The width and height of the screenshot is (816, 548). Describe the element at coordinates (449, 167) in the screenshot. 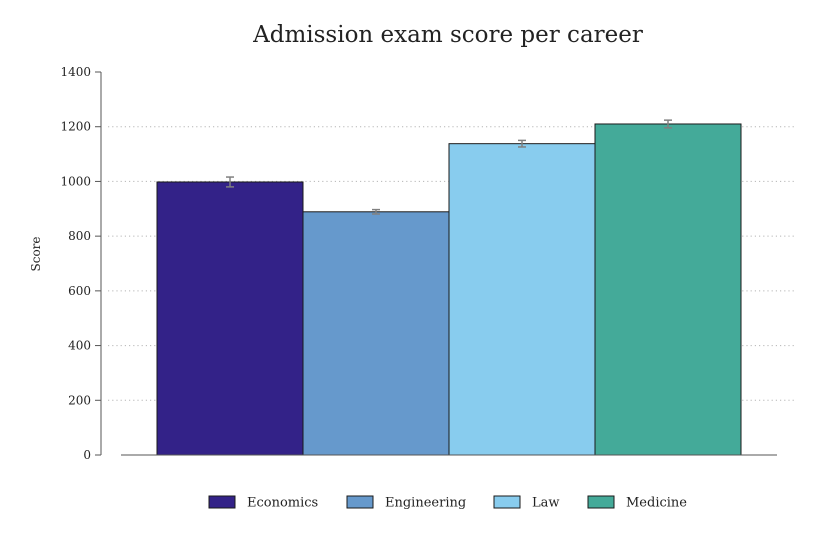

I see `error-bars-group` at that location.